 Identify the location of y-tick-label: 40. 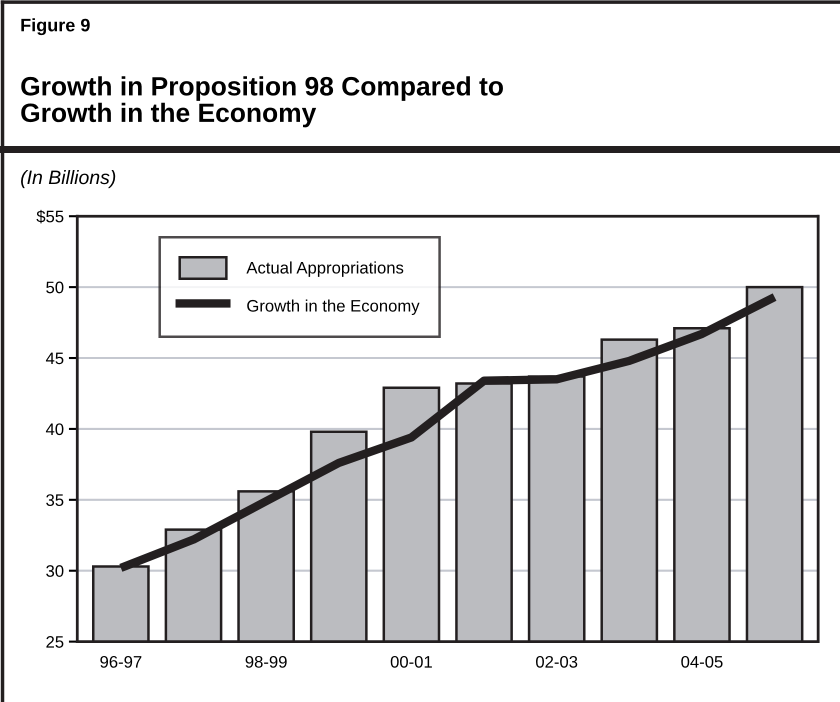
(55, 429).